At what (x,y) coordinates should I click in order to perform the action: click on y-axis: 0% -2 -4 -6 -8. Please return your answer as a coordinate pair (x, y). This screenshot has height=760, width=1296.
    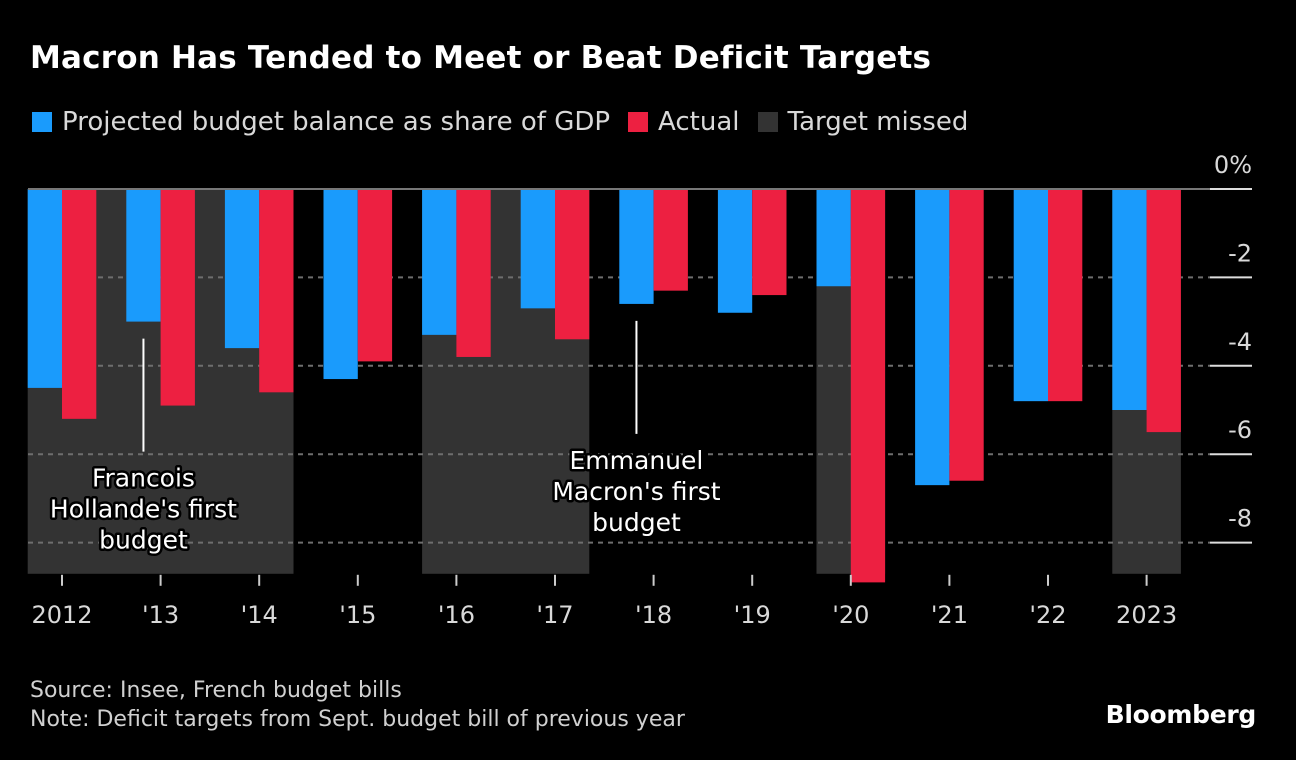
    Looking at the image, I should click on (1231, 347).